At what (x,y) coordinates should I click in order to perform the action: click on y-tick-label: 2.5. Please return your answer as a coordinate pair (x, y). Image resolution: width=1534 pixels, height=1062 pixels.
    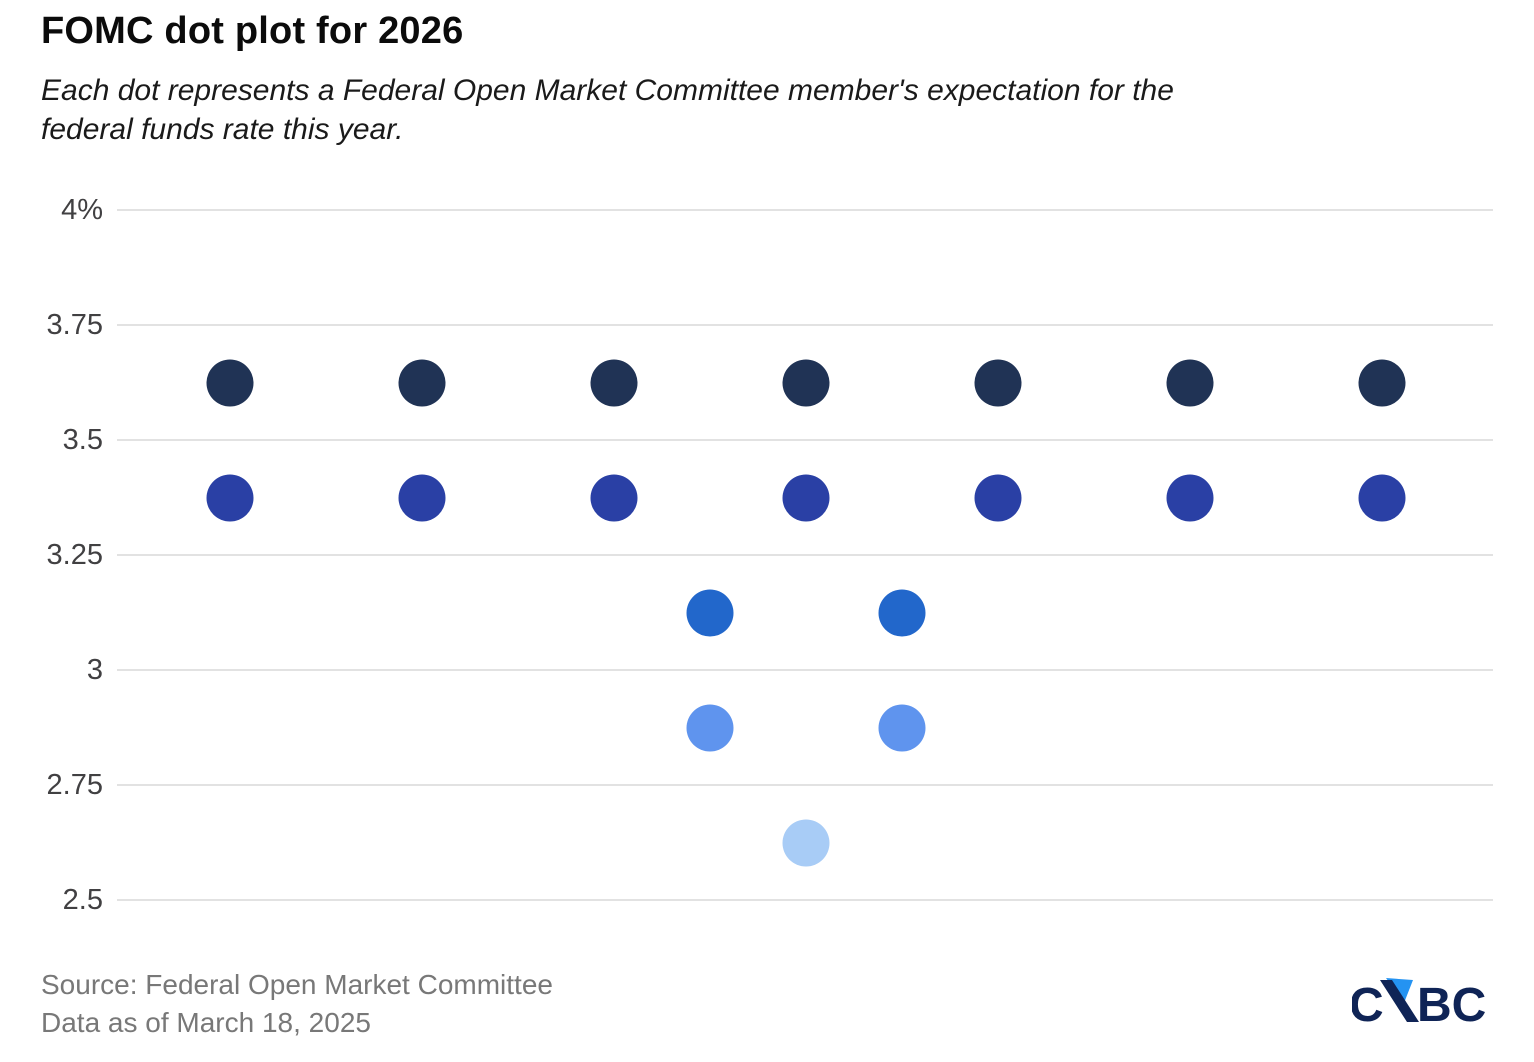
    Looking at the image, I should click on (82, 900).